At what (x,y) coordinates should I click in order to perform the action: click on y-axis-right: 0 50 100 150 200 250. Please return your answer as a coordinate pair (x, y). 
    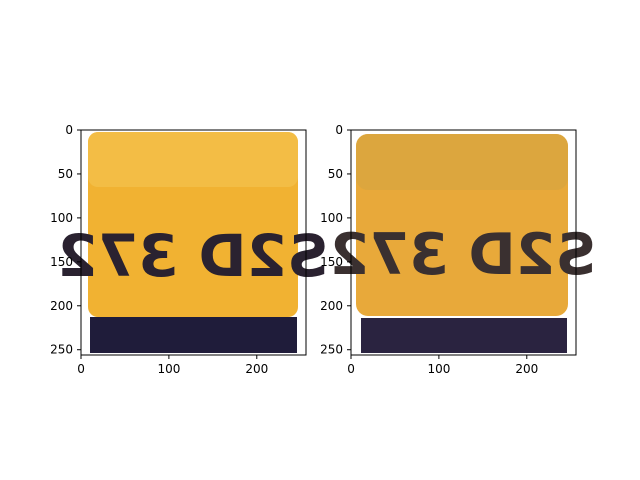
    Looking at the image, I should click on (335, 240).